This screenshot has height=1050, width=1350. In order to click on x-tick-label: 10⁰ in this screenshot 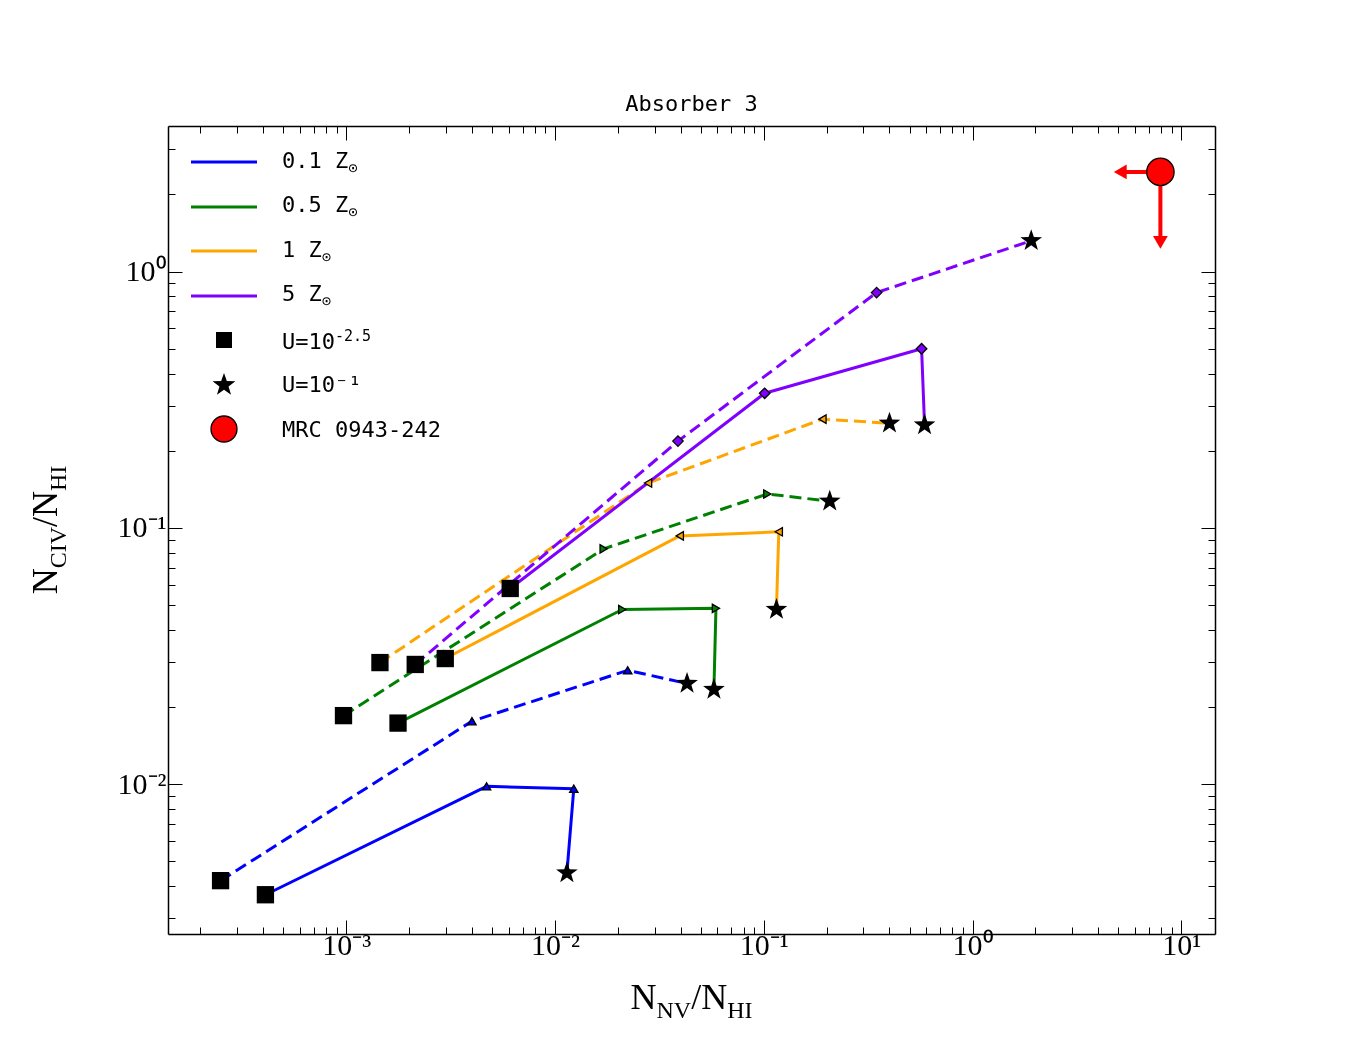, I will do `click(973, 944)`.